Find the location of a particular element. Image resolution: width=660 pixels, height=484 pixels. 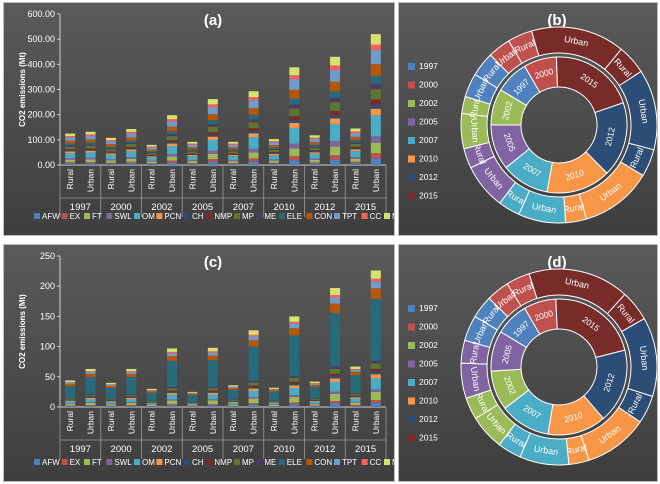

x-category-label: Rural is located at coordinates (192, 179).